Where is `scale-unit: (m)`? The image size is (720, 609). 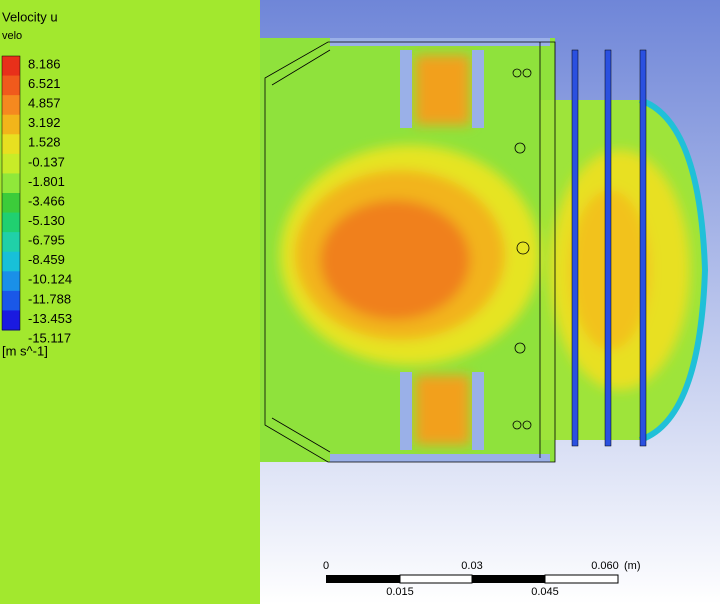 scale-unit: (m) is located at coordinates (632, 566).